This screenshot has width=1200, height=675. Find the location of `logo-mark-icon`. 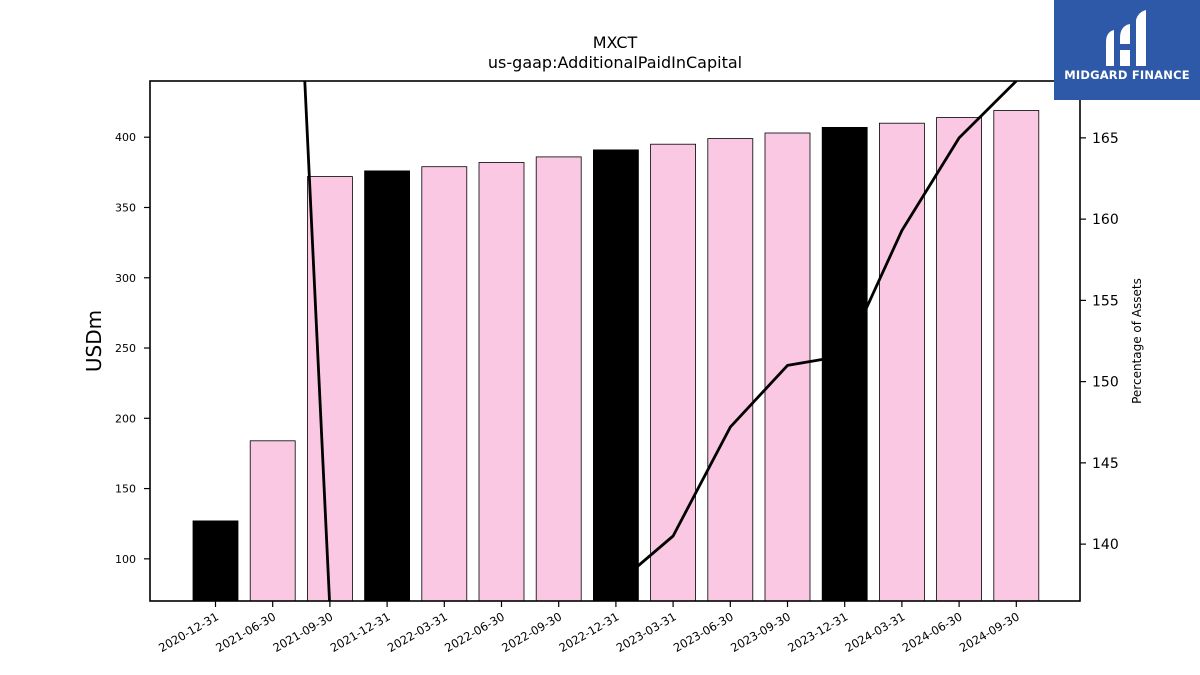

logo-mark-icon is located at coordinates (1126, 38).